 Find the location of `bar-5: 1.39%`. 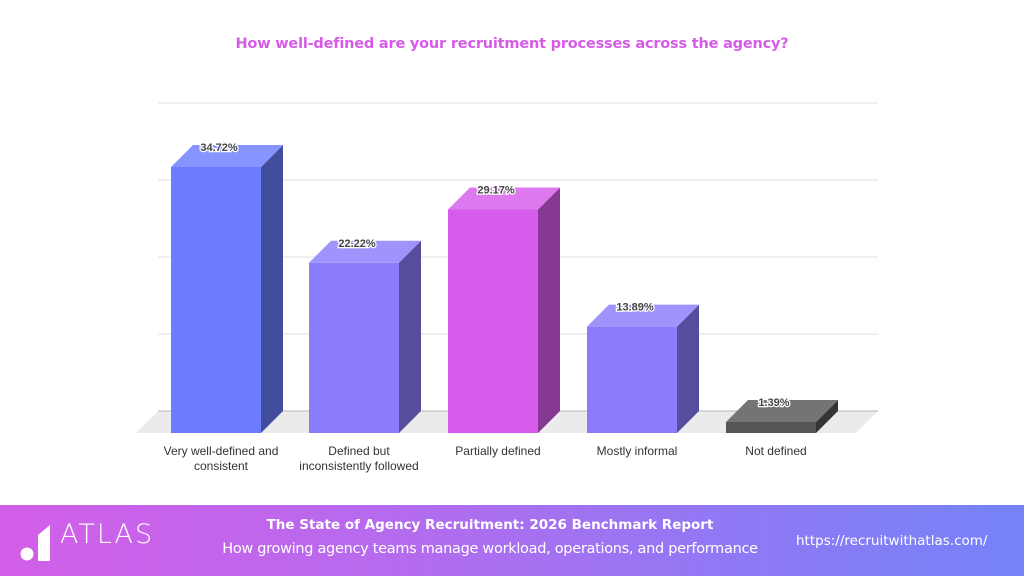

bar-5: 1.39% is located at coordinates (782, 414).